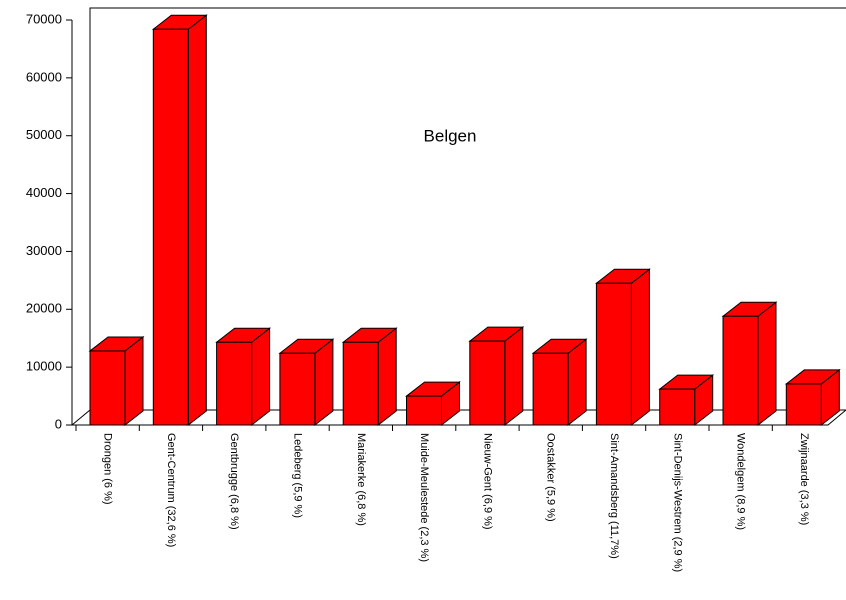 Image resolution: width=846 pixels, height=600 pixels. What do you see at coordinates (44, 192) in the screenshot?
I see `y-tick-label: 40000` at bounding box center [44, 192].